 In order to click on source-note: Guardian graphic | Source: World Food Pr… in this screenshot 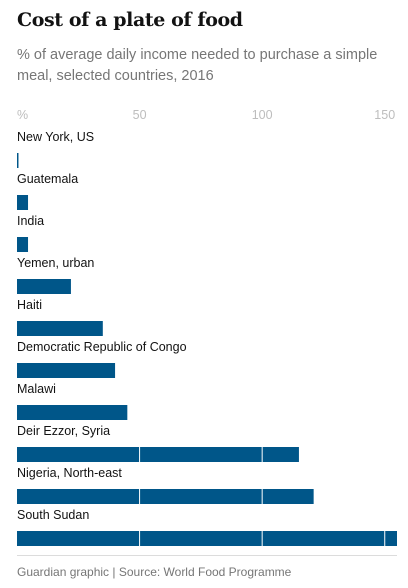, I will do `click(154, 572)`.